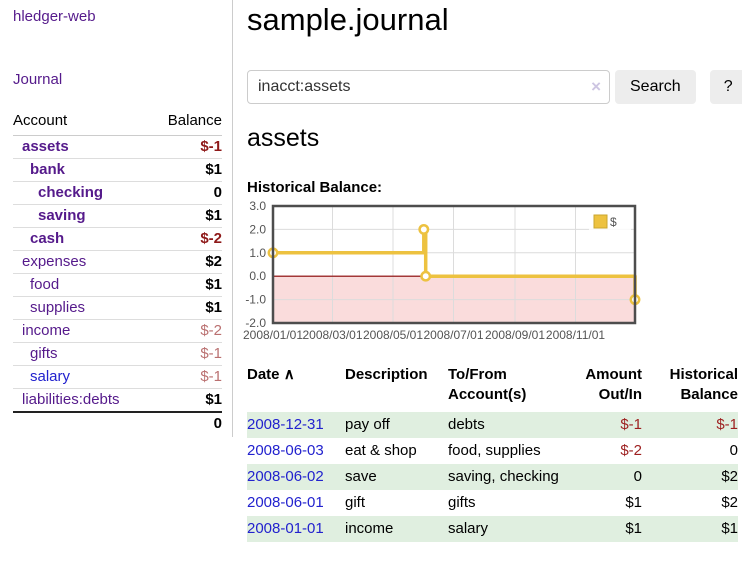 The height and width of the screenshot is (582, 742). What do you see at coordinates (332, 335) in the screenshot?
I see `svg-text: 2008/03/01` at bounding box center [332, 335].